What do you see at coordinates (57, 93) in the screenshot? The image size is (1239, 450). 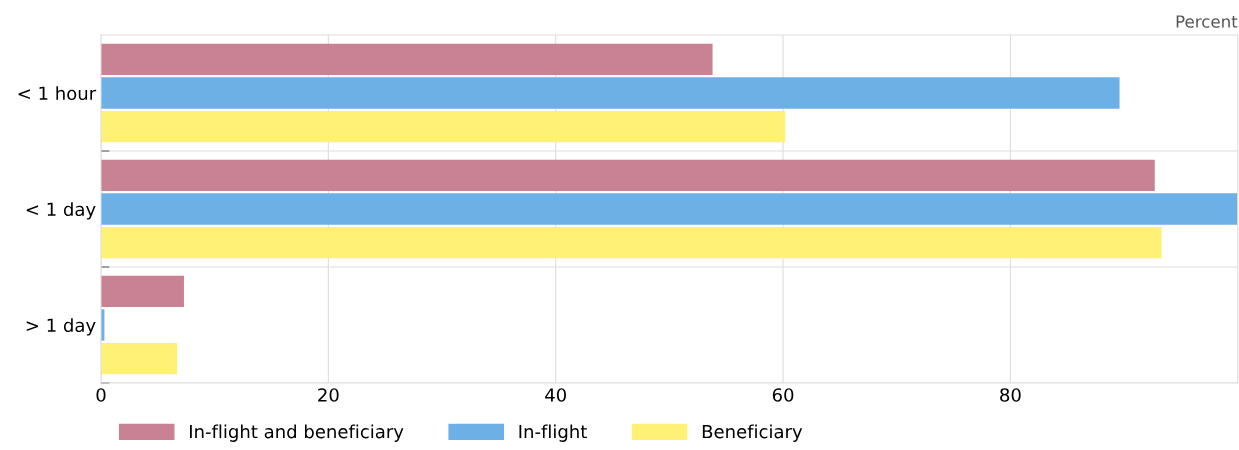 I see `y-tick-label: < 1 hour` at bounding box center [57, 93].